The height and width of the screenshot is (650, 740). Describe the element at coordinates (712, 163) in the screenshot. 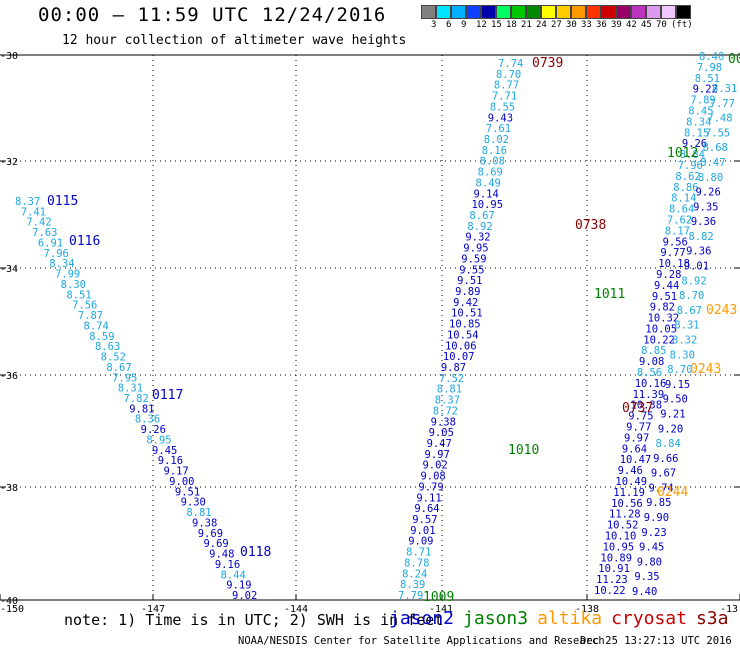

I see `wave-height-value: 8.47` at that location.